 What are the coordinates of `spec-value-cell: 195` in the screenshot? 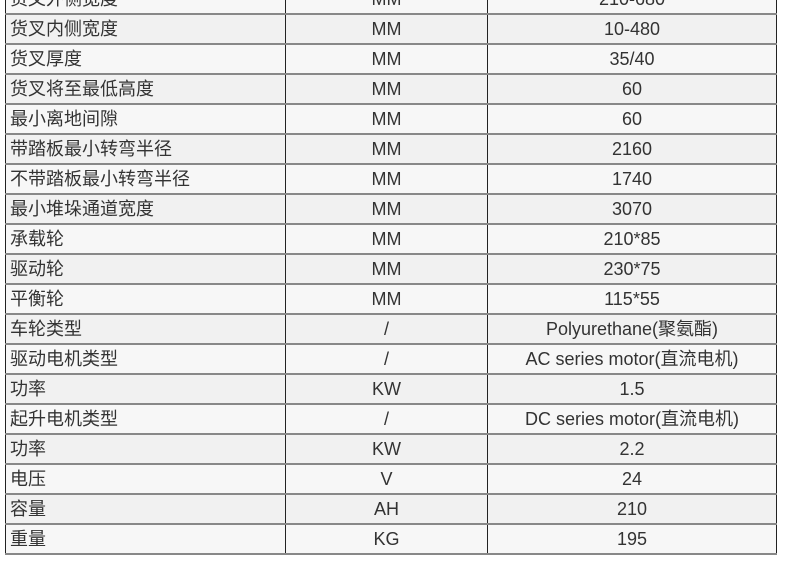 It's located at (632, 539).